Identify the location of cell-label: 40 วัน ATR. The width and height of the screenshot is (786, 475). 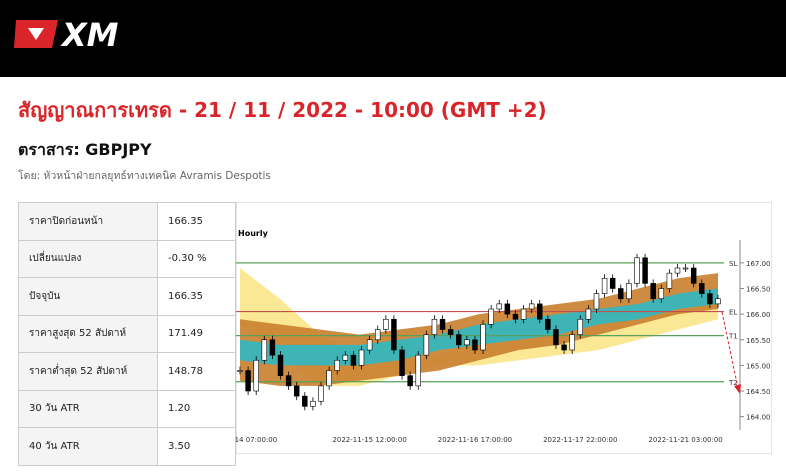
(88, 446).